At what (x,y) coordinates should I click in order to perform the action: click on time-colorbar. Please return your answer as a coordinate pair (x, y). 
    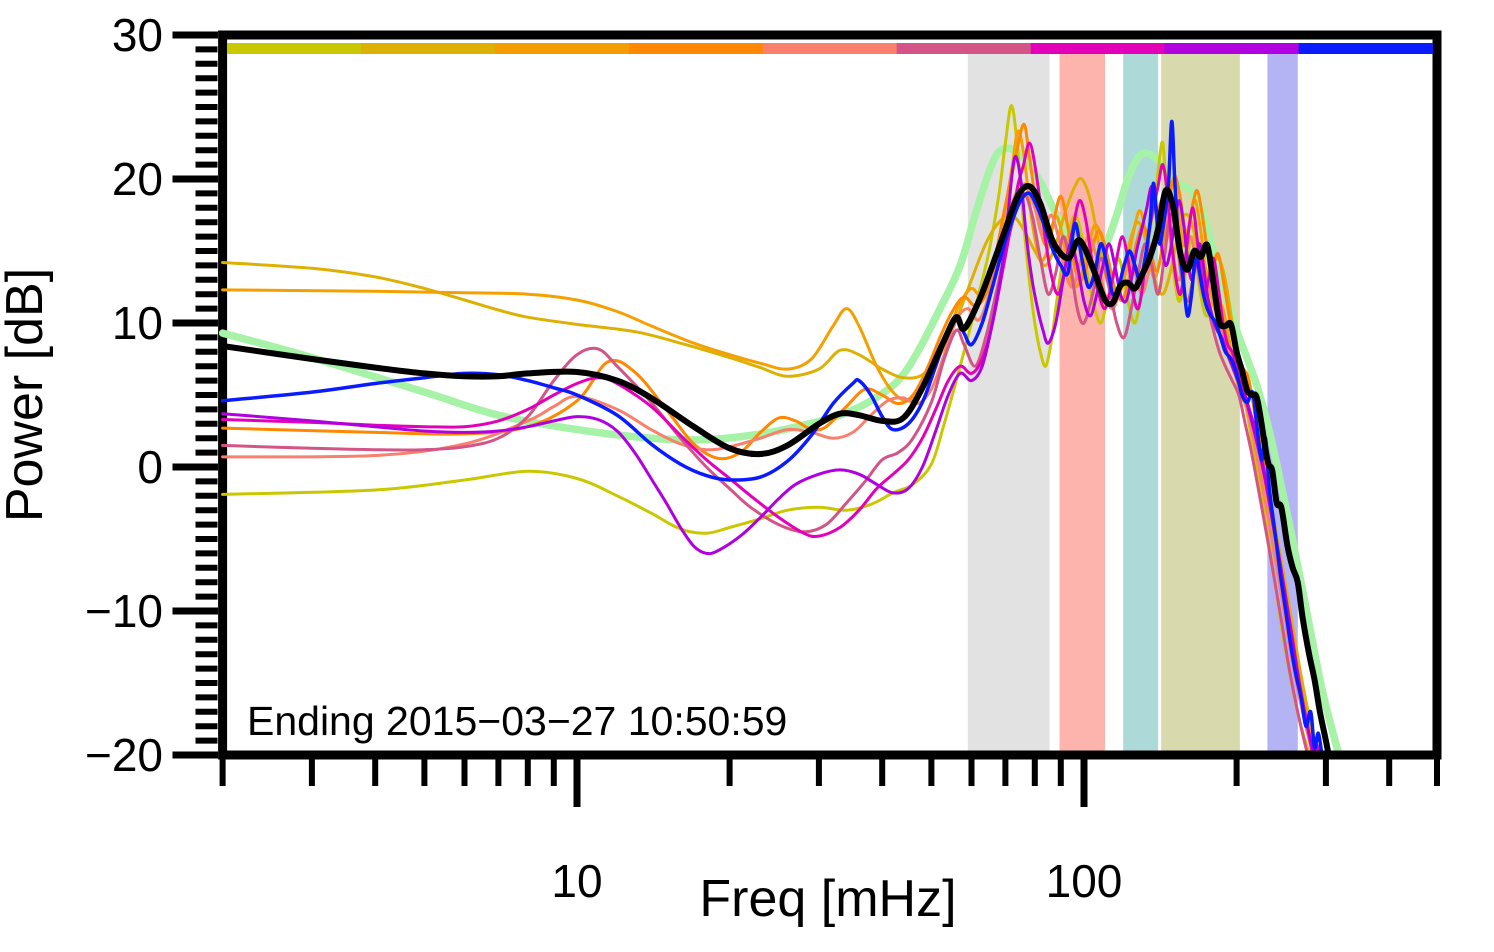
    Looking at the image, I should click on (830, 48).